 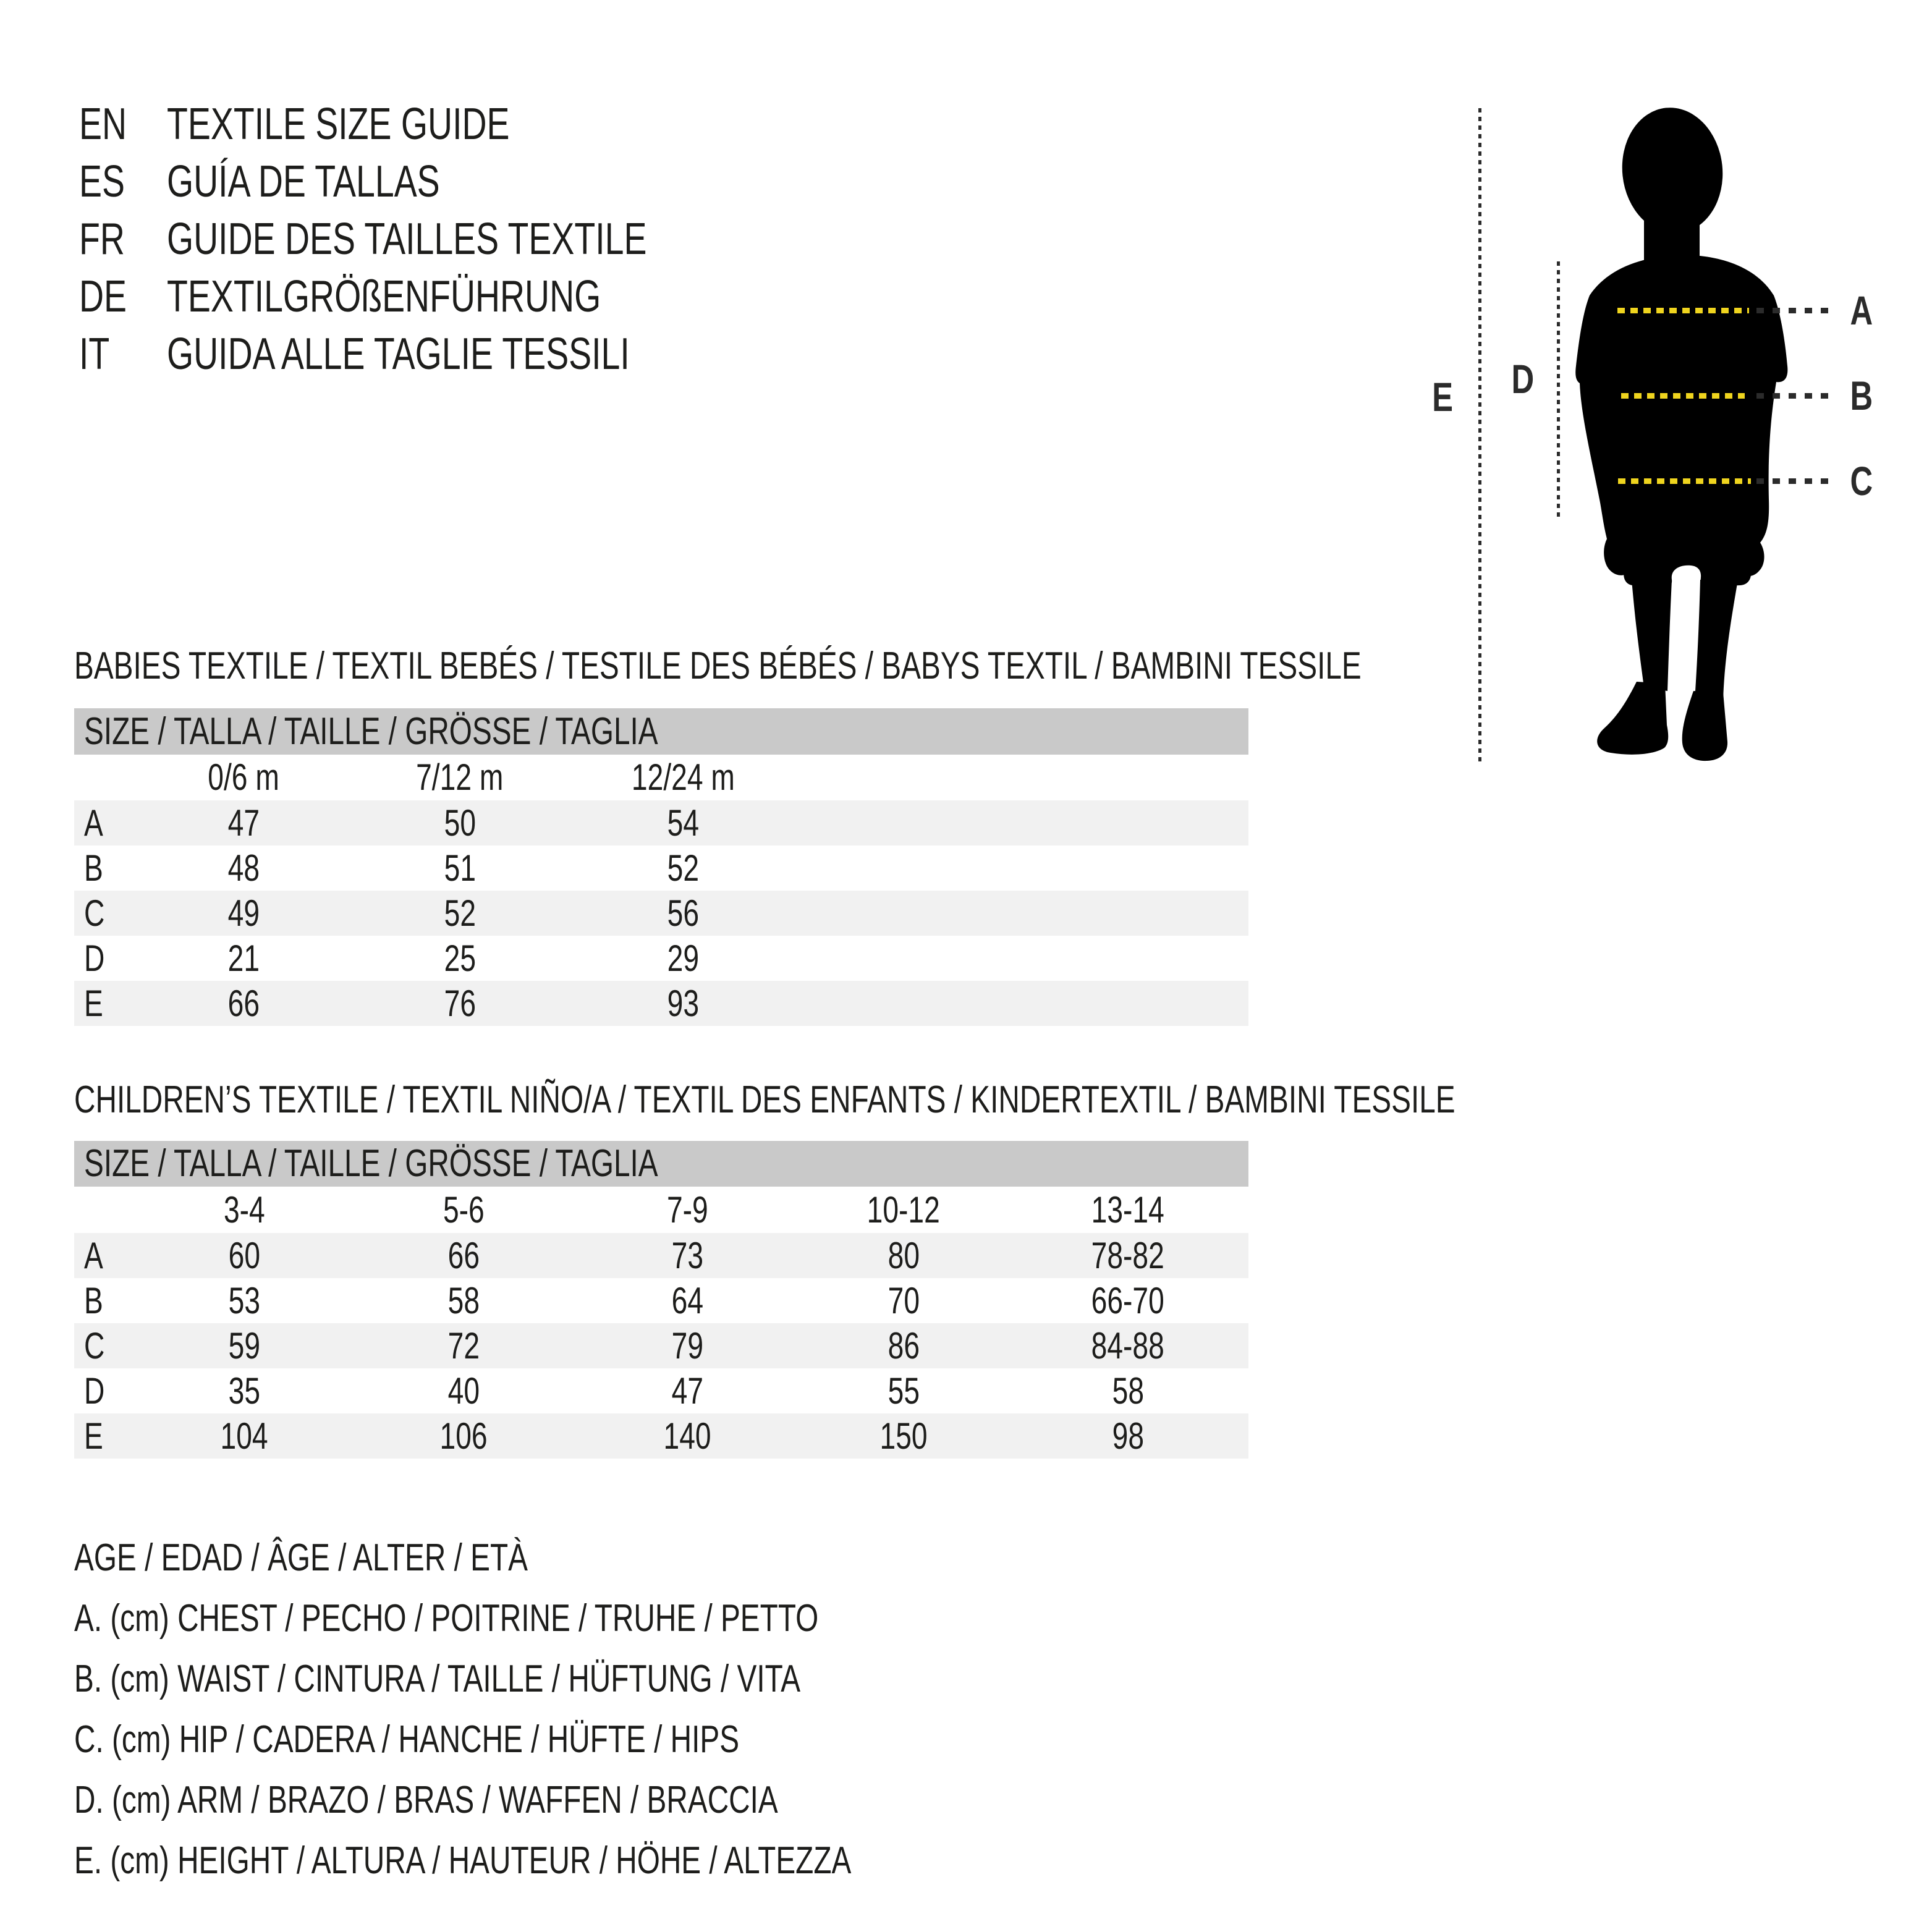 What do you see at coordinates (407, 239) in the screenshot?
I see `lang-title-fr: GUIDE DES TAILLES TEXTILE` at bounding box center [407, 239].